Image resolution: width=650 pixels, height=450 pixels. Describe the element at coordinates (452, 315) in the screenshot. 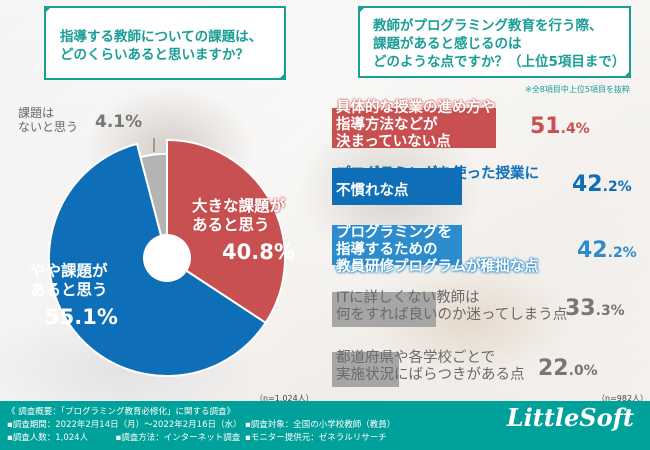

I see `bar-4-line2: 何をすれば良いのか迷ってしまう点` at that location.